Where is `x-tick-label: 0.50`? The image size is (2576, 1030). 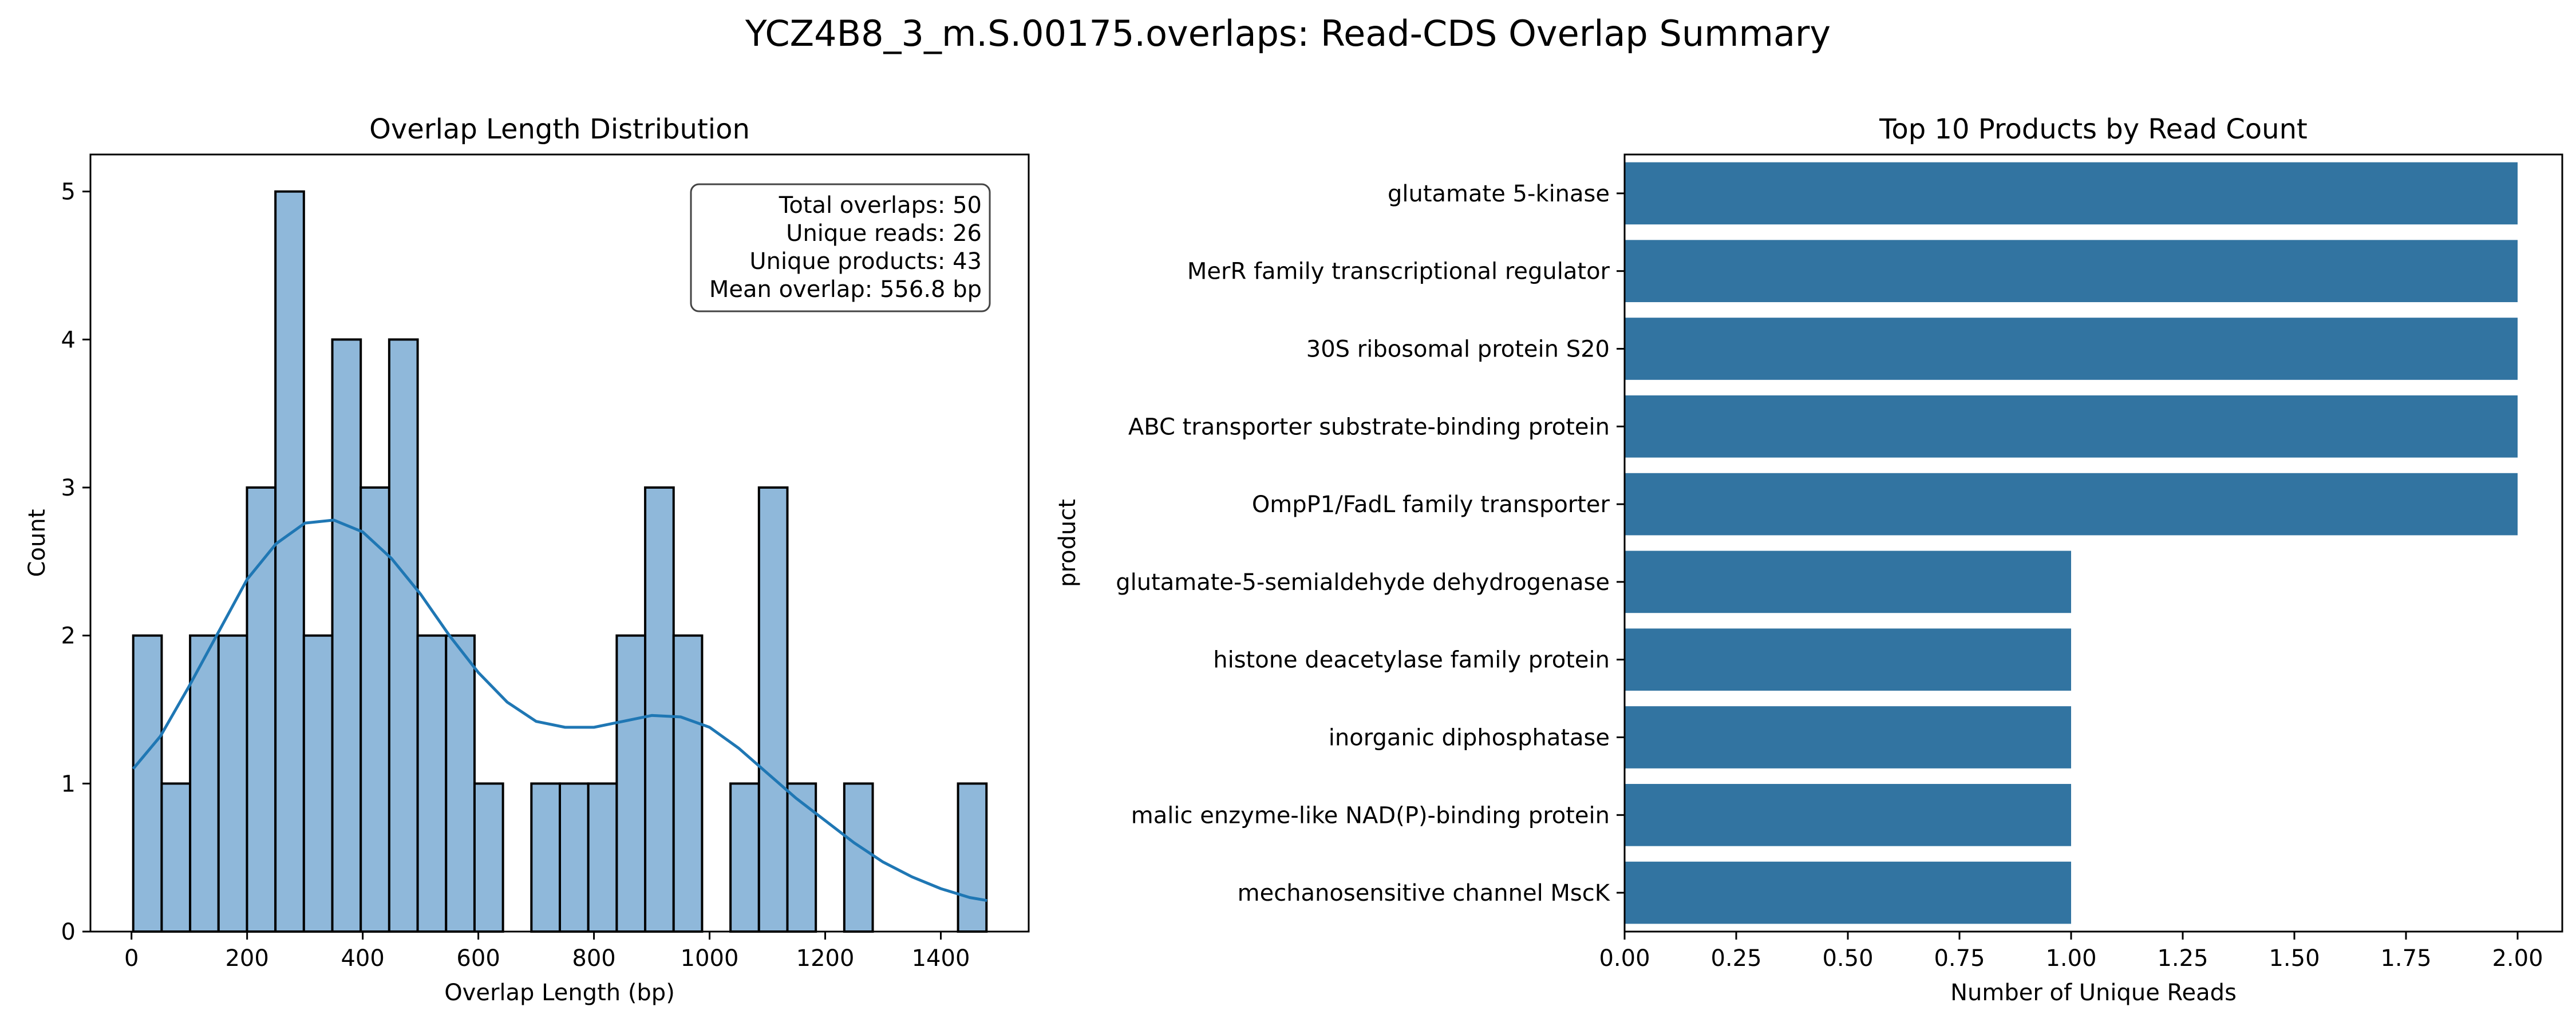
x-tick-label: 0.50 is located at coordinates (1847, 958).